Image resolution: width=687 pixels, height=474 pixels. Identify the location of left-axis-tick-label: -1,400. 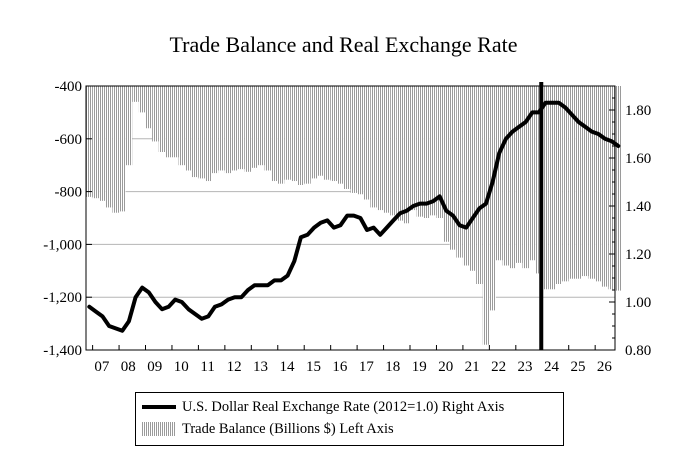
(62, 351).